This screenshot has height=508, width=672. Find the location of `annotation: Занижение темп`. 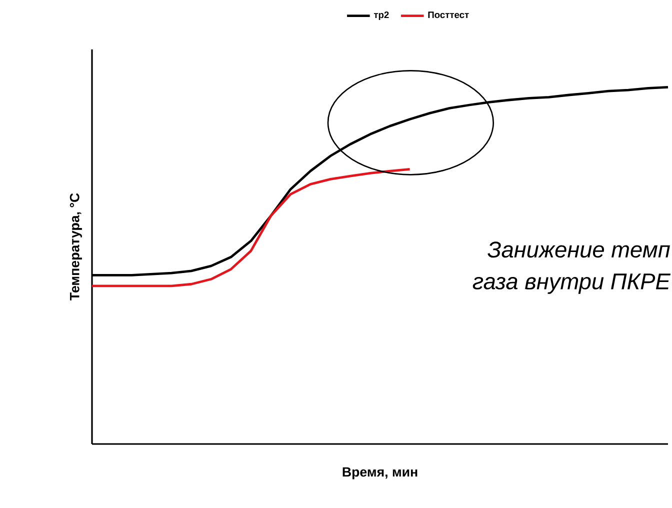

annotation: Занижение темп is located at coordinates (579, 250).